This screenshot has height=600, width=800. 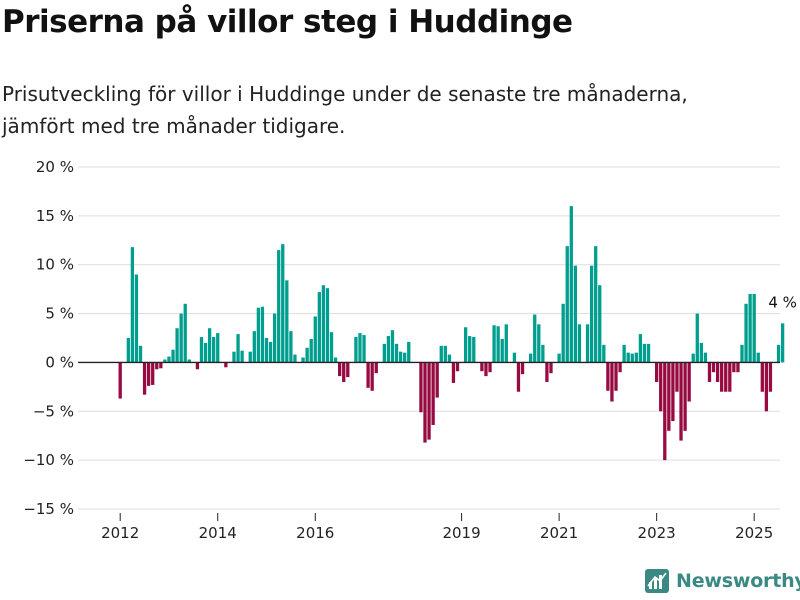 What do you see at coordinates (59, 362) in the screenshot?
I see `y-tick-label: 0 %` at bounding box center [59, 362].